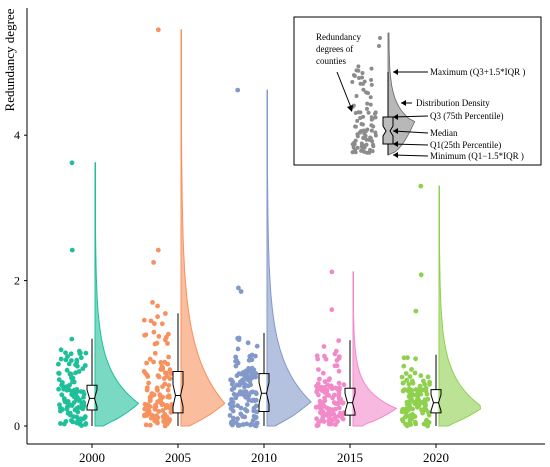 The image size is (550, 467). I want to click on legend-label-density: Distribution Density, so click(453, 103).